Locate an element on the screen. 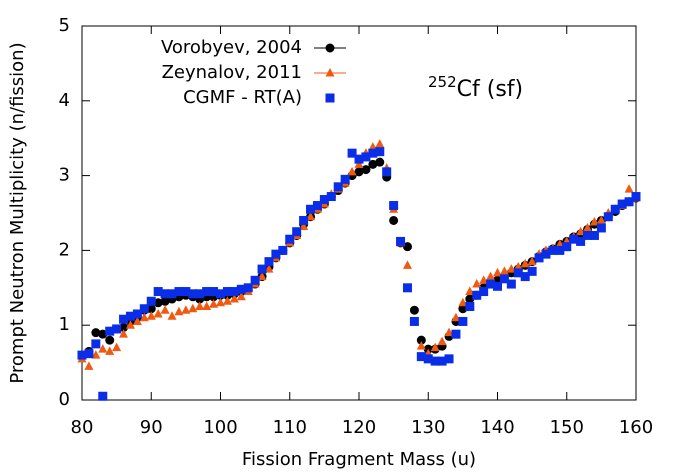 Image resolution: width=676 pixels, height=475 pixels. annotation-superscript: 252 is located at coordinates (442, 82).